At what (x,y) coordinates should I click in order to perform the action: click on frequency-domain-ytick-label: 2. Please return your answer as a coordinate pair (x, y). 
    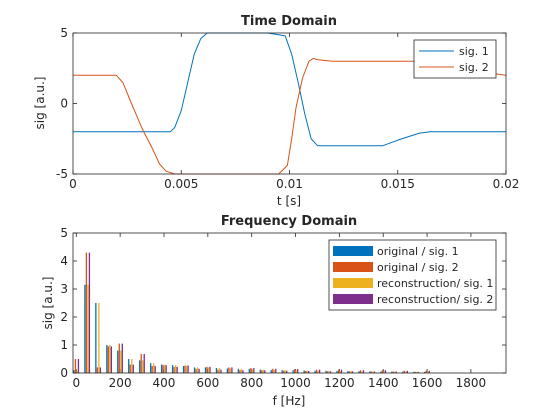
    Looking at the image, I should click on (64, 317).